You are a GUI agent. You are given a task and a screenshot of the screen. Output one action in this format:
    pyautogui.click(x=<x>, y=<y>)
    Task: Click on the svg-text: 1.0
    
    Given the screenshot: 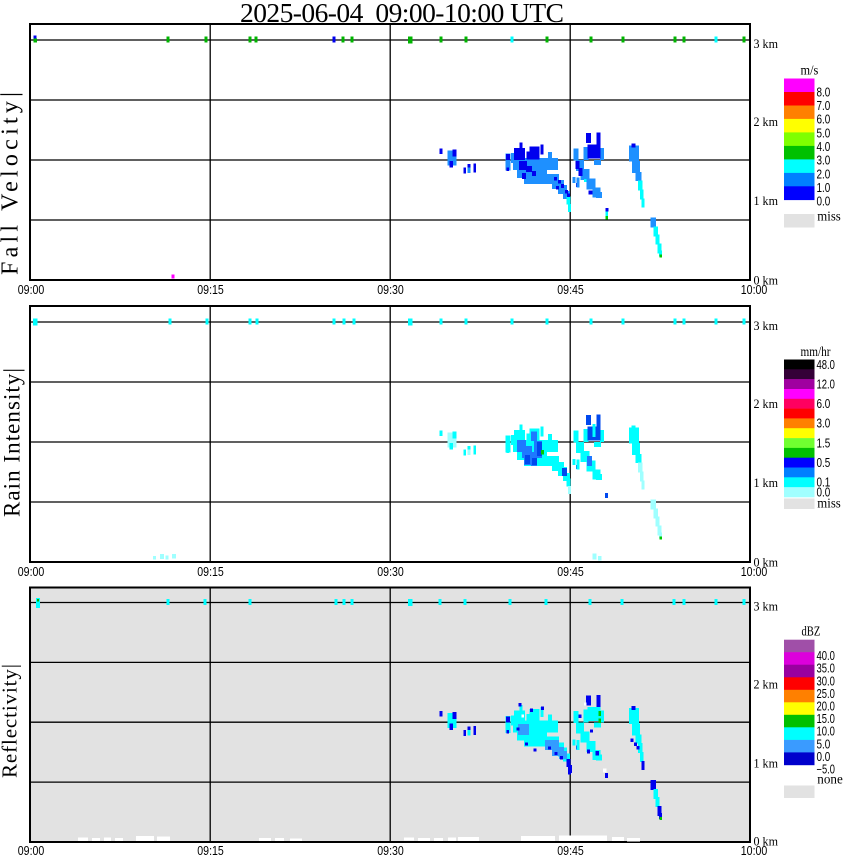 What is the action you would take?
    pyautogui.click(x=824, y=188)
    